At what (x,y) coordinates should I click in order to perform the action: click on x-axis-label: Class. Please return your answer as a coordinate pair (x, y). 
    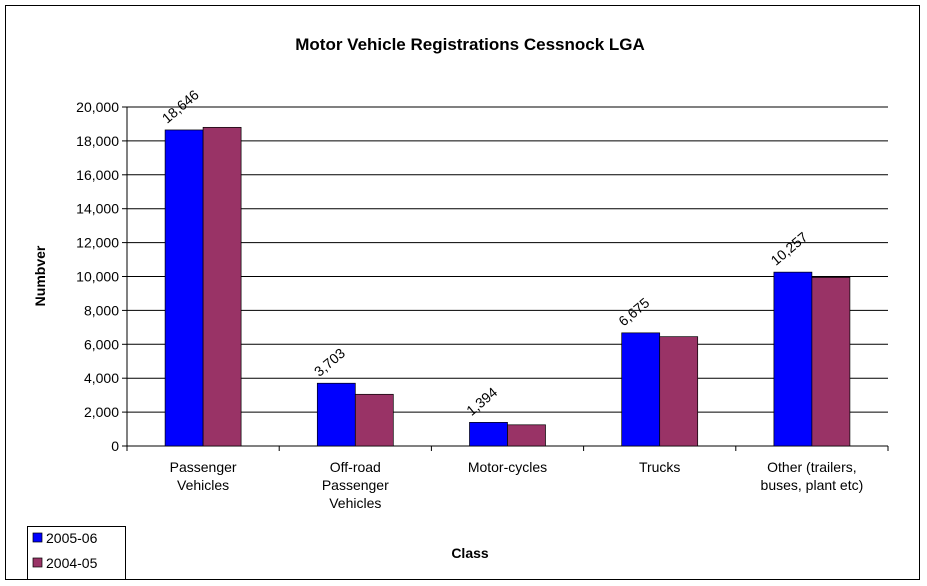
    Looking at the image, I should click on (470, 553).